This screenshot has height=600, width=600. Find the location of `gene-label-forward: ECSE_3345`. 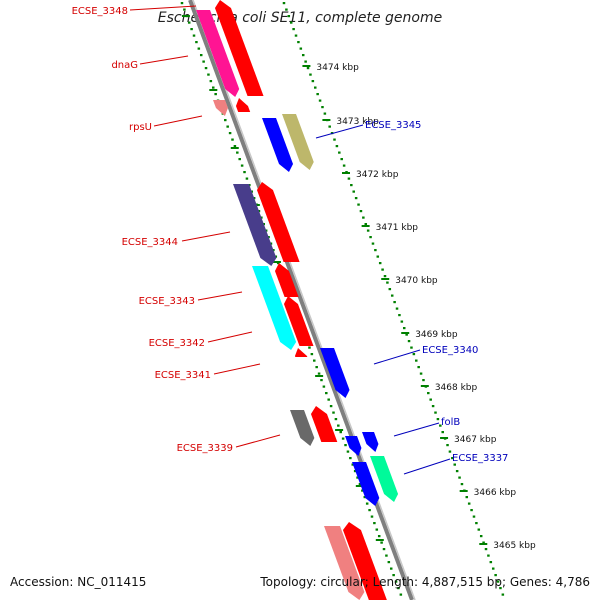

gene-label-forward: ECSE_3345 is located at coordinates (393, 125).